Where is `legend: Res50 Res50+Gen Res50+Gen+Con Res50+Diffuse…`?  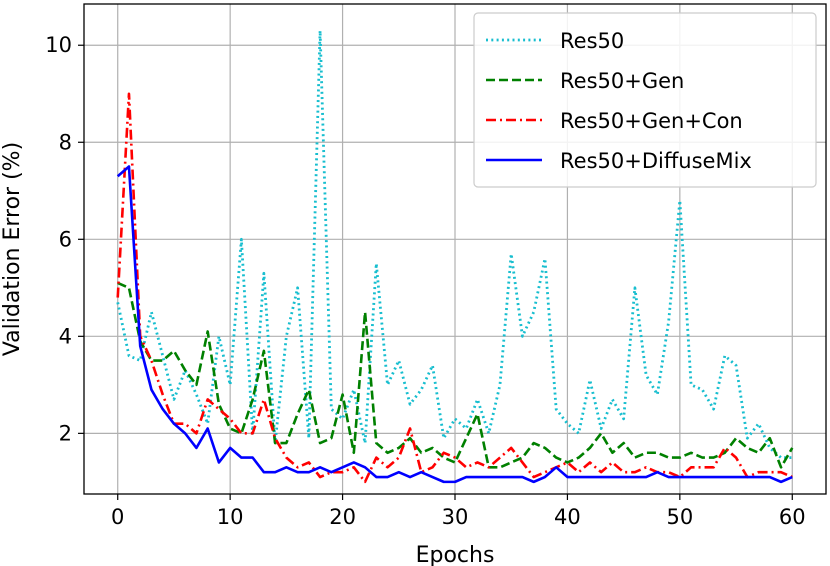 legend: Res50 Res50+Gen Res50+Gen+Con Res50+Diffuse… is located at coordinates (645, 100).